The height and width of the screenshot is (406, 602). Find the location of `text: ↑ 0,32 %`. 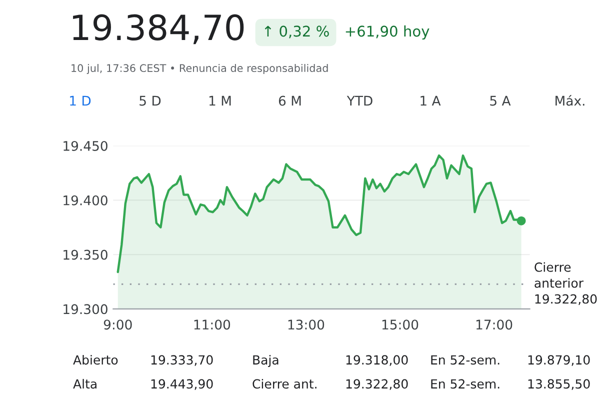

text: ↑ 0,32 % is located at coordinates (296, 32).